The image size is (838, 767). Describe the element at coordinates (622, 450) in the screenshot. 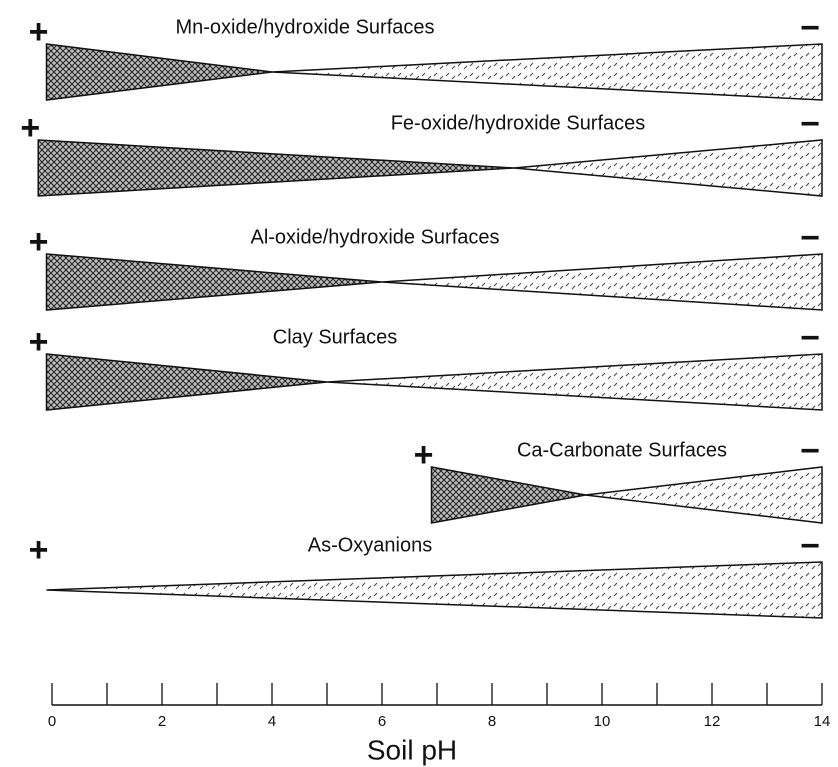

I see `row-label: Ca-Carbonate Surfaces` at that location.